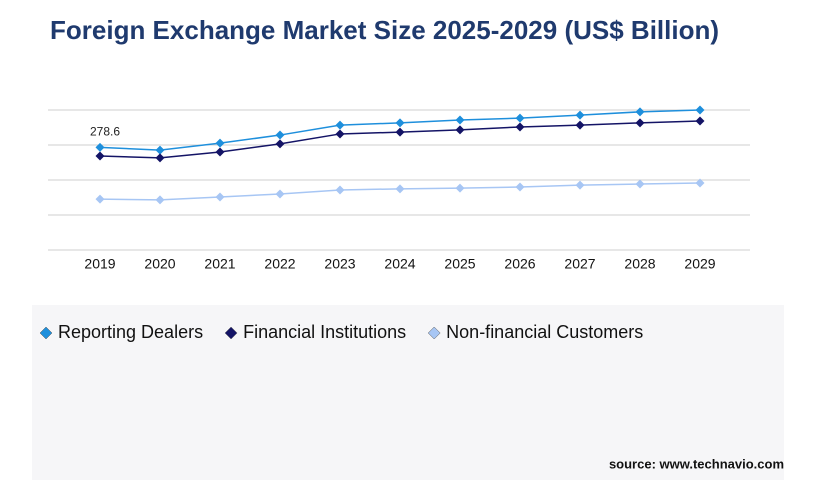 The image size is (816, 480). What do you see at coordinates (579, 264) in the screenshot?
I see `x-tick-label: 2027` at bounding box center [579, 264].